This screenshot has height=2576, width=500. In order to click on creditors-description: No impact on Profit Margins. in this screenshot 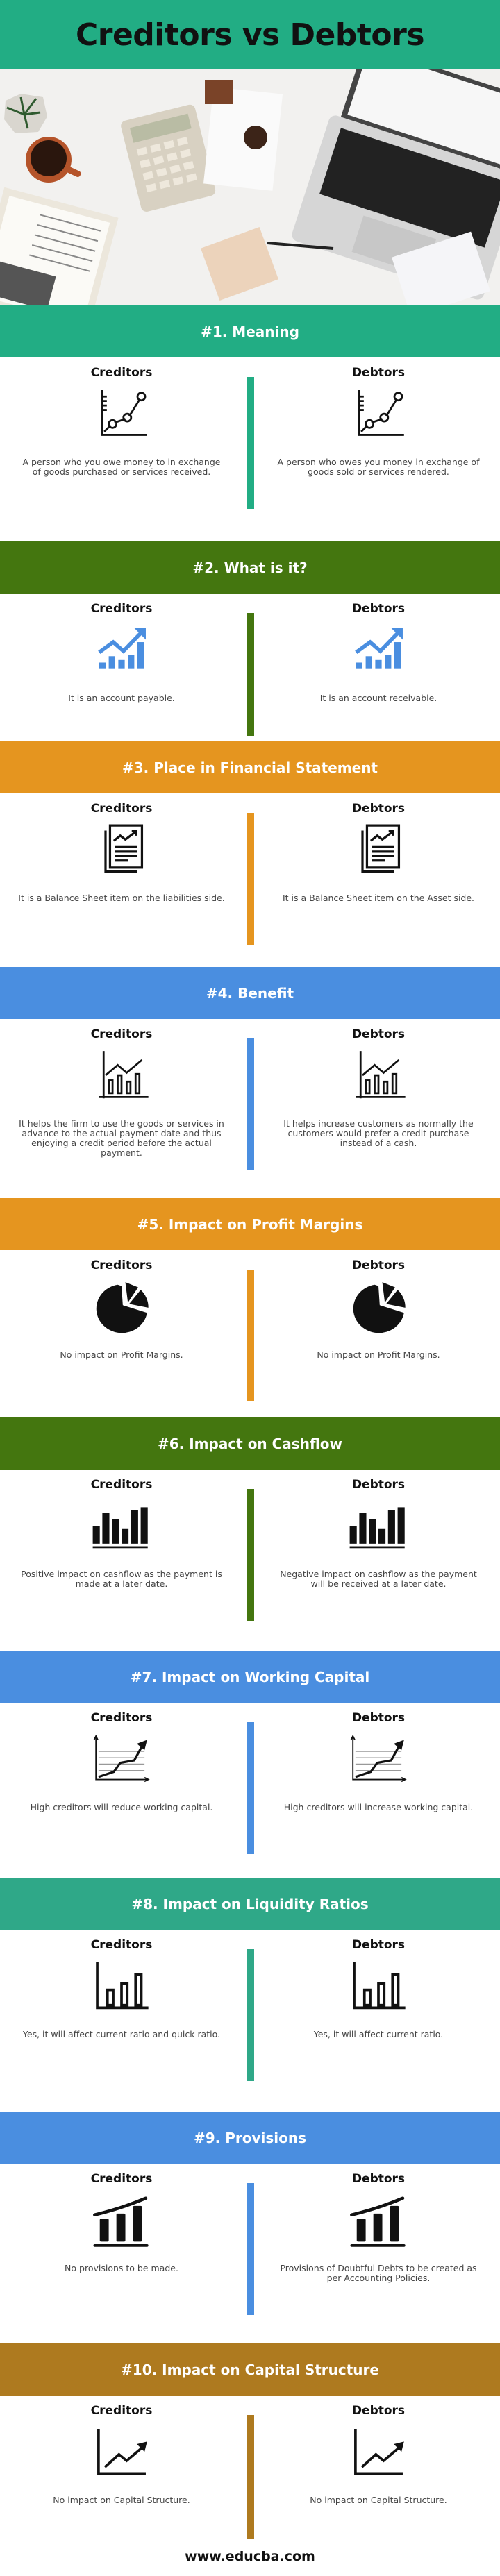, I will do `click(121, 1354)`.